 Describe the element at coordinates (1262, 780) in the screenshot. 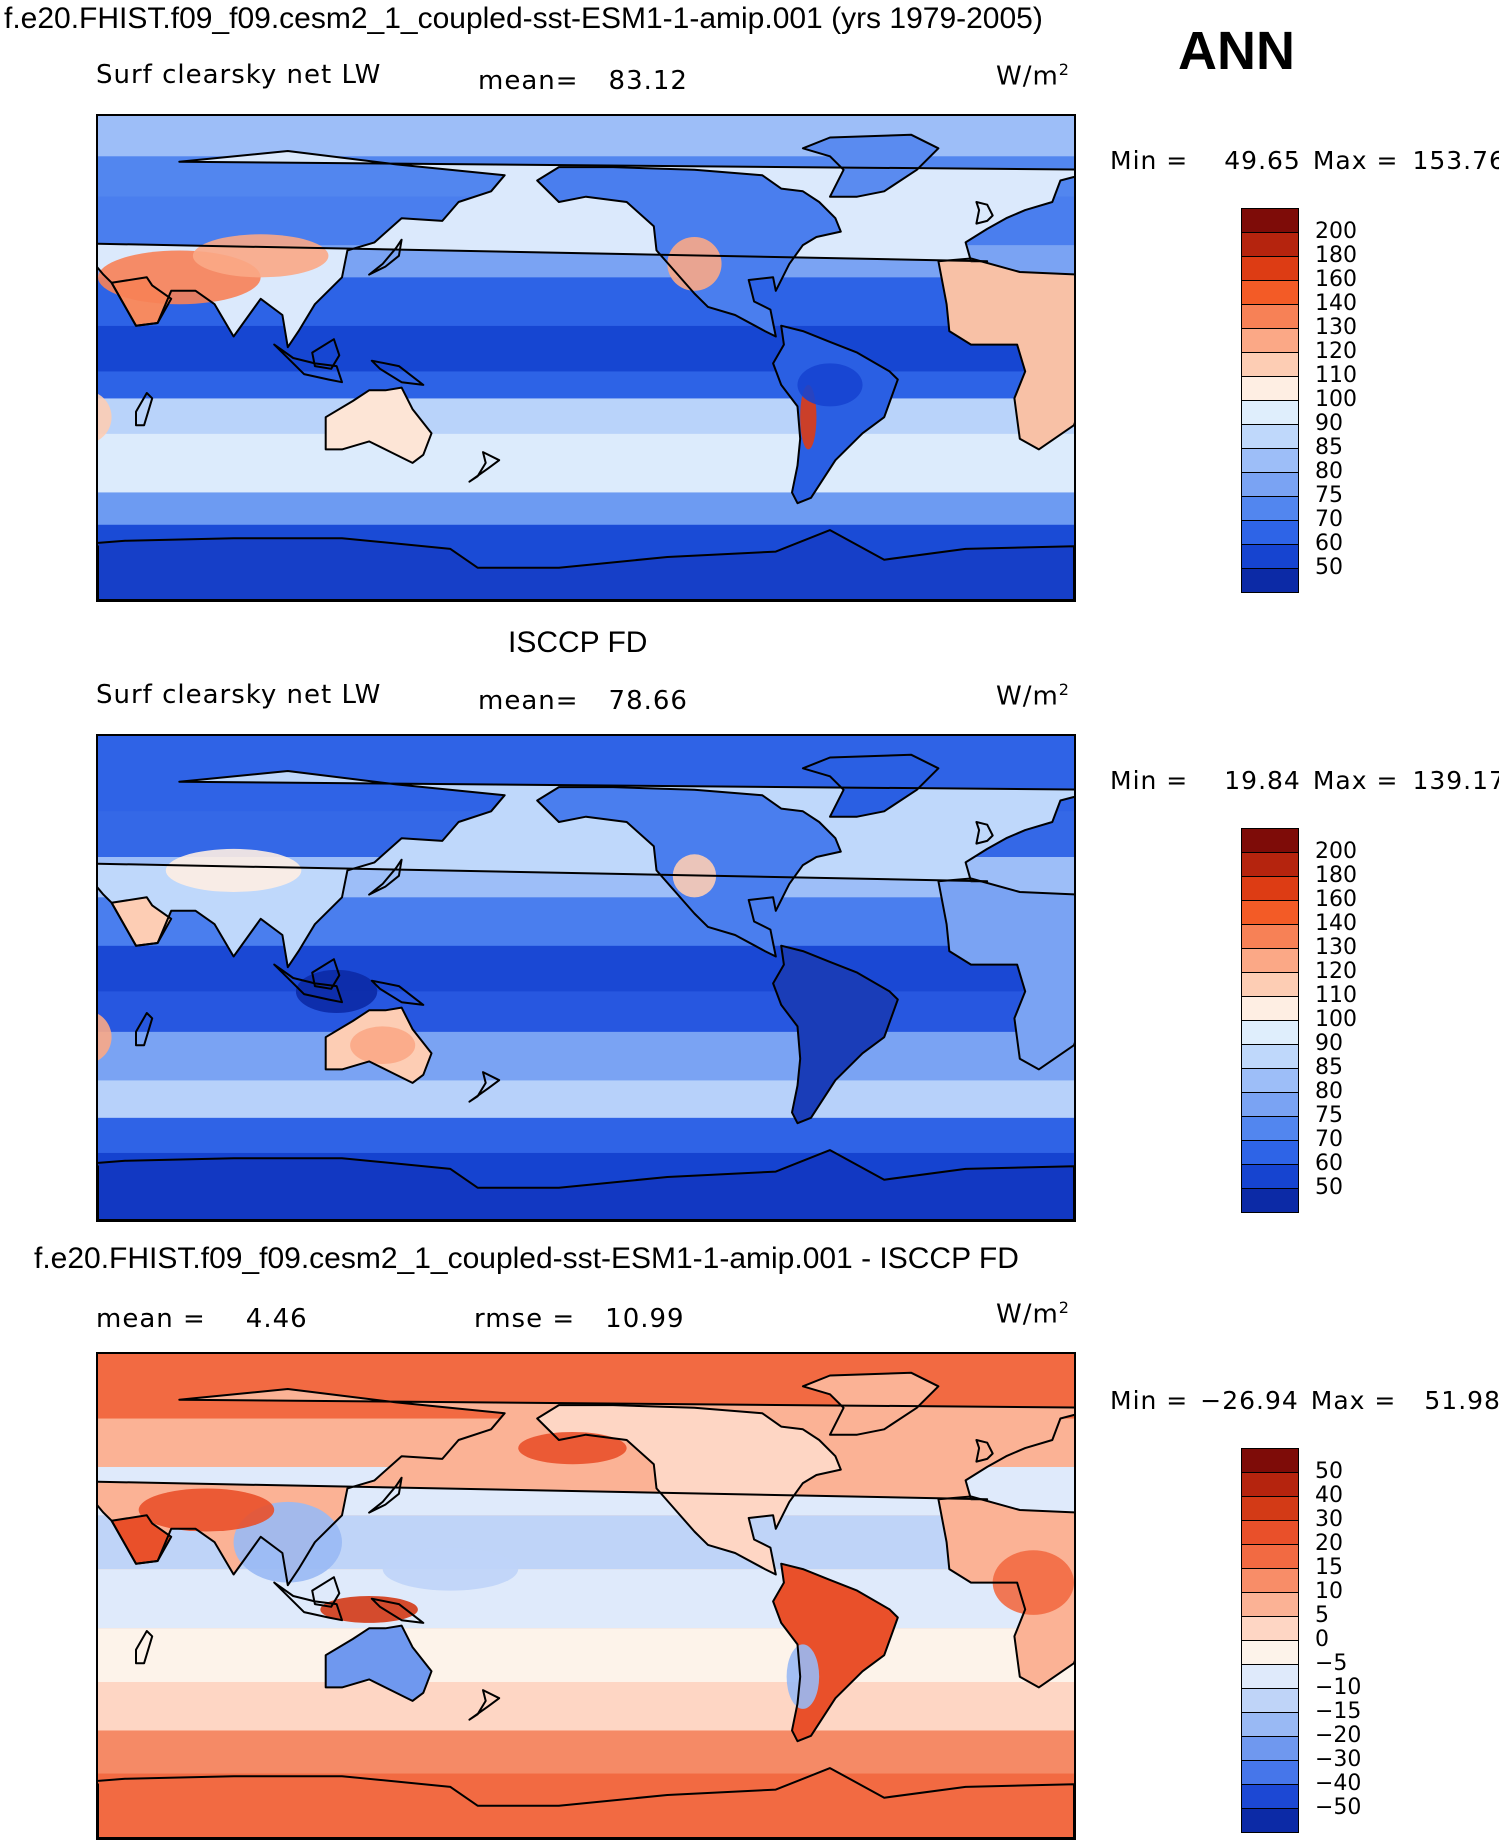

I see `panel2-min-value: 19.84` at that location.